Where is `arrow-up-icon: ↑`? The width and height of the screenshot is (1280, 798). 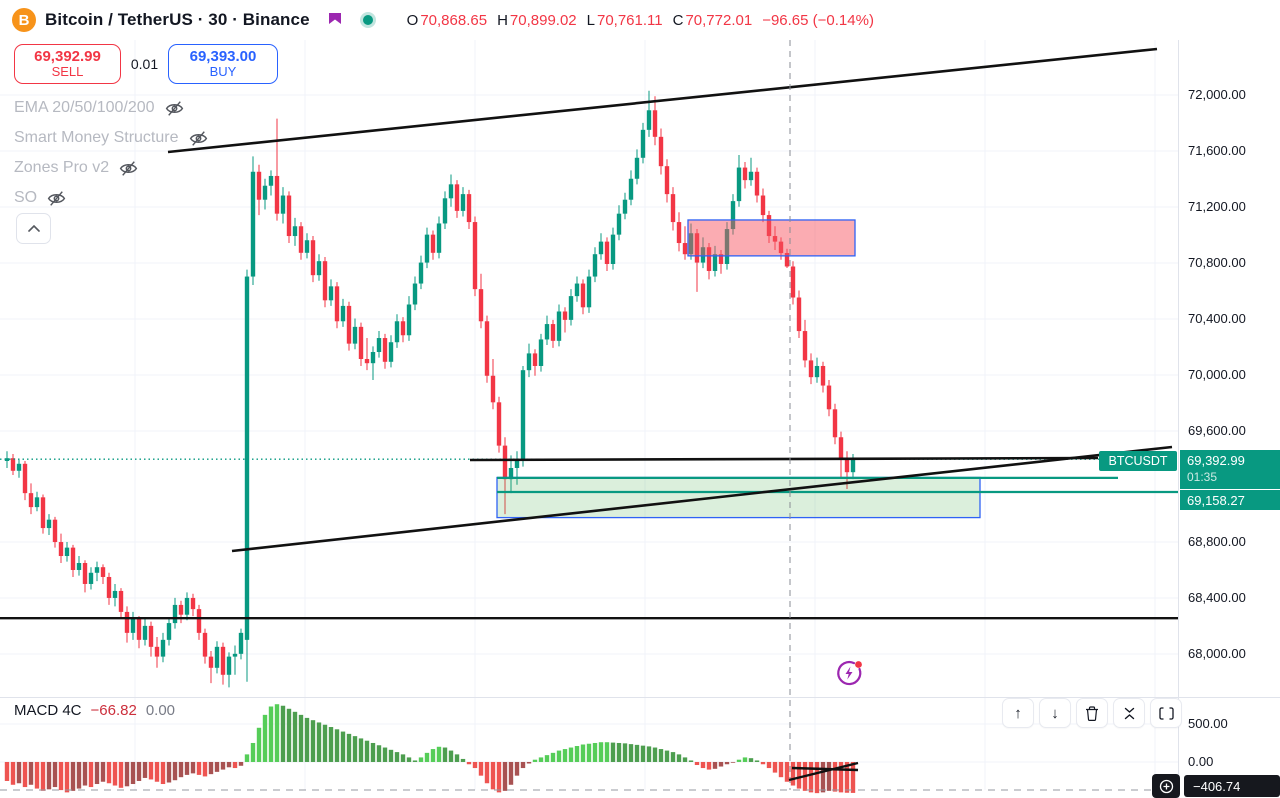 arrow-up-icon: ↑ is located at coordinates (1018, 713).